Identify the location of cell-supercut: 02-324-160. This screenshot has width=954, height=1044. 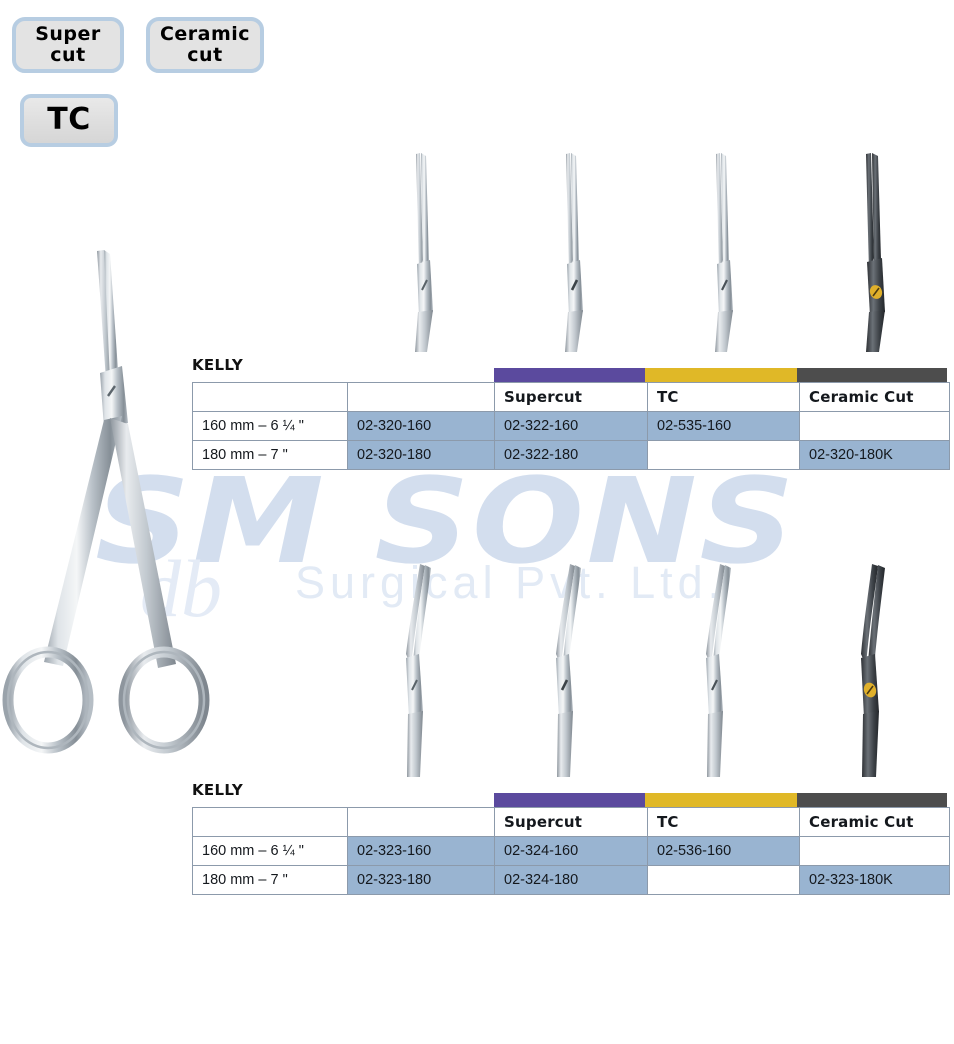
(571, 851).